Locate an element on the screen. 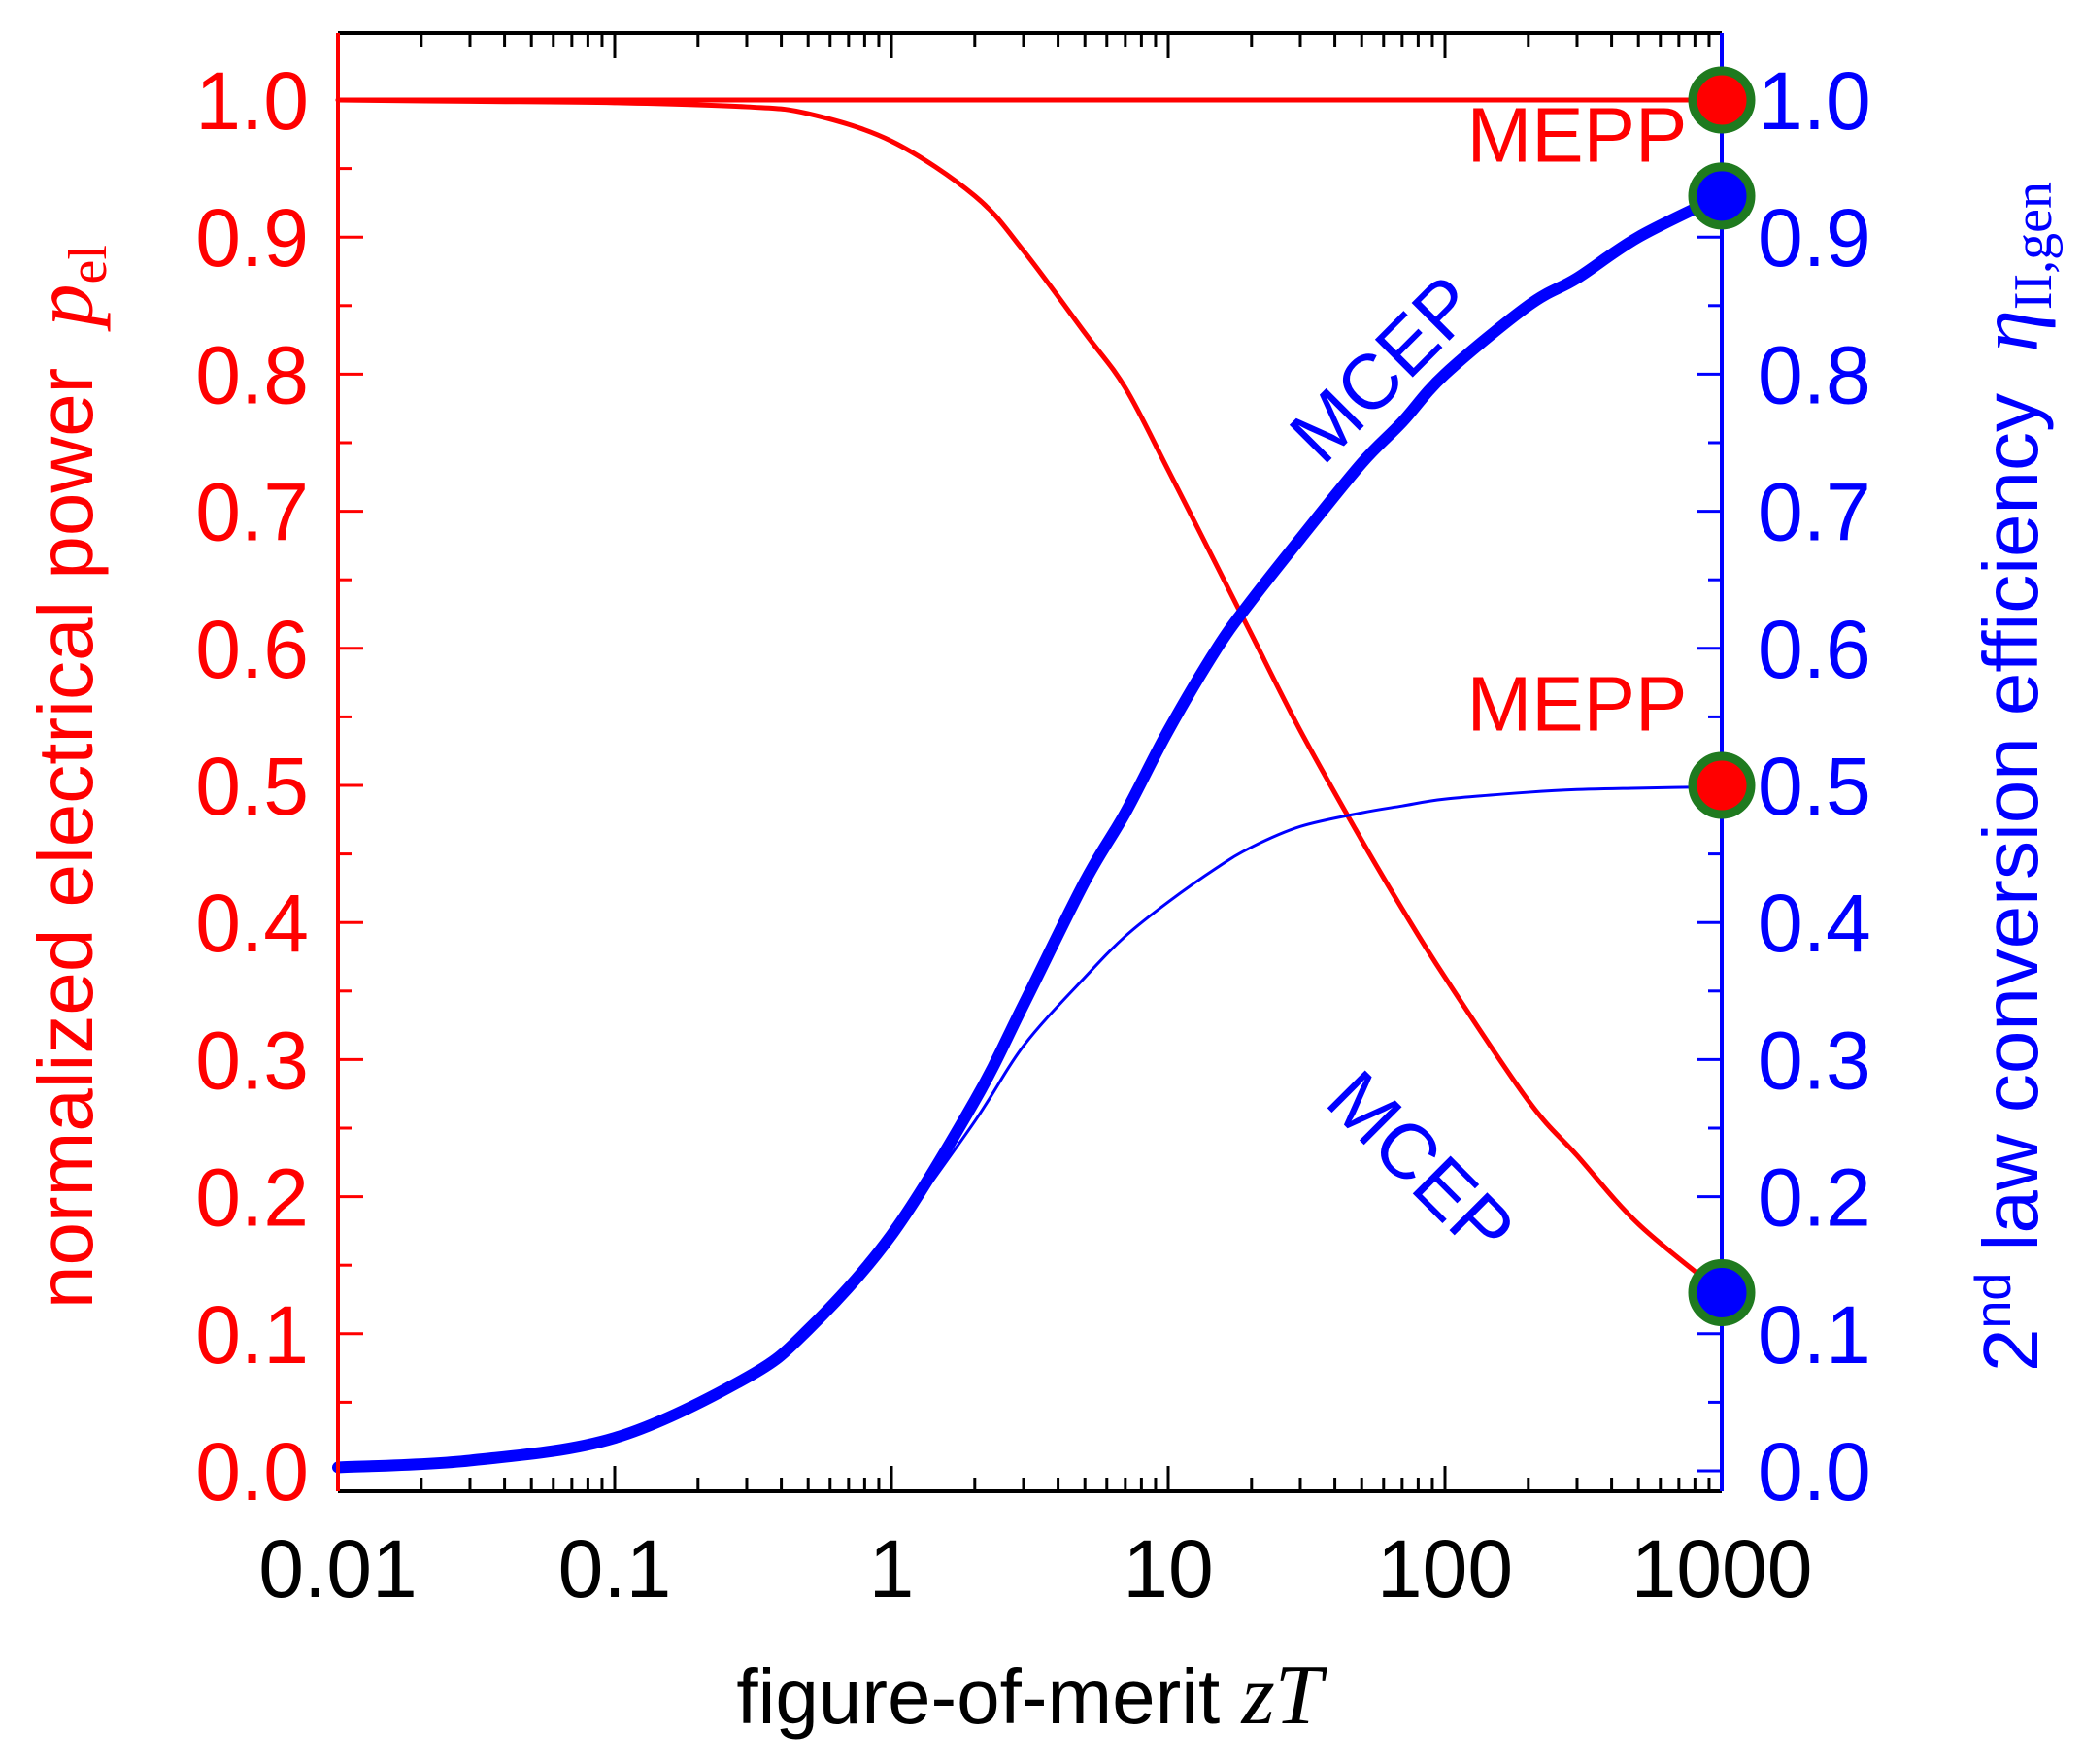  right-y-tick-label: 0.6 is located at coordinates (1814, 649).